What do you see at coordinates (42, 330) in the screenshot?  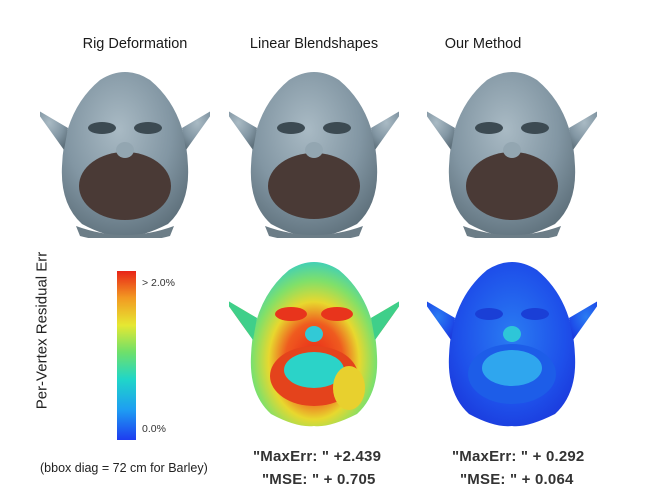 I see `colorbar-axis-label: Per-Vertex Residual Err` at bounding box center [42, 330].